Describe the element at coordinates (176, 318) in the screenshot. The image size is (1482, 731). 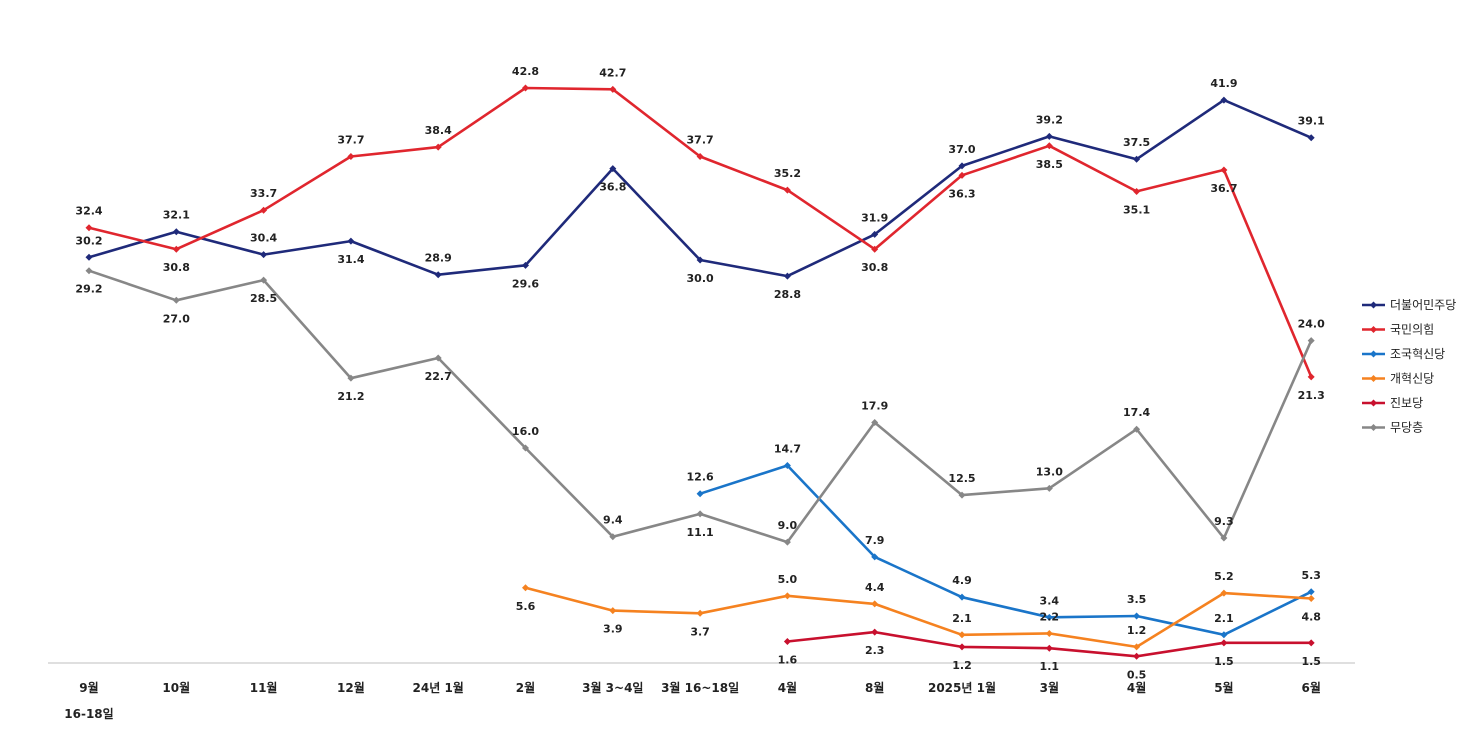
I see `series-5-data-label: 27.0` at that location.